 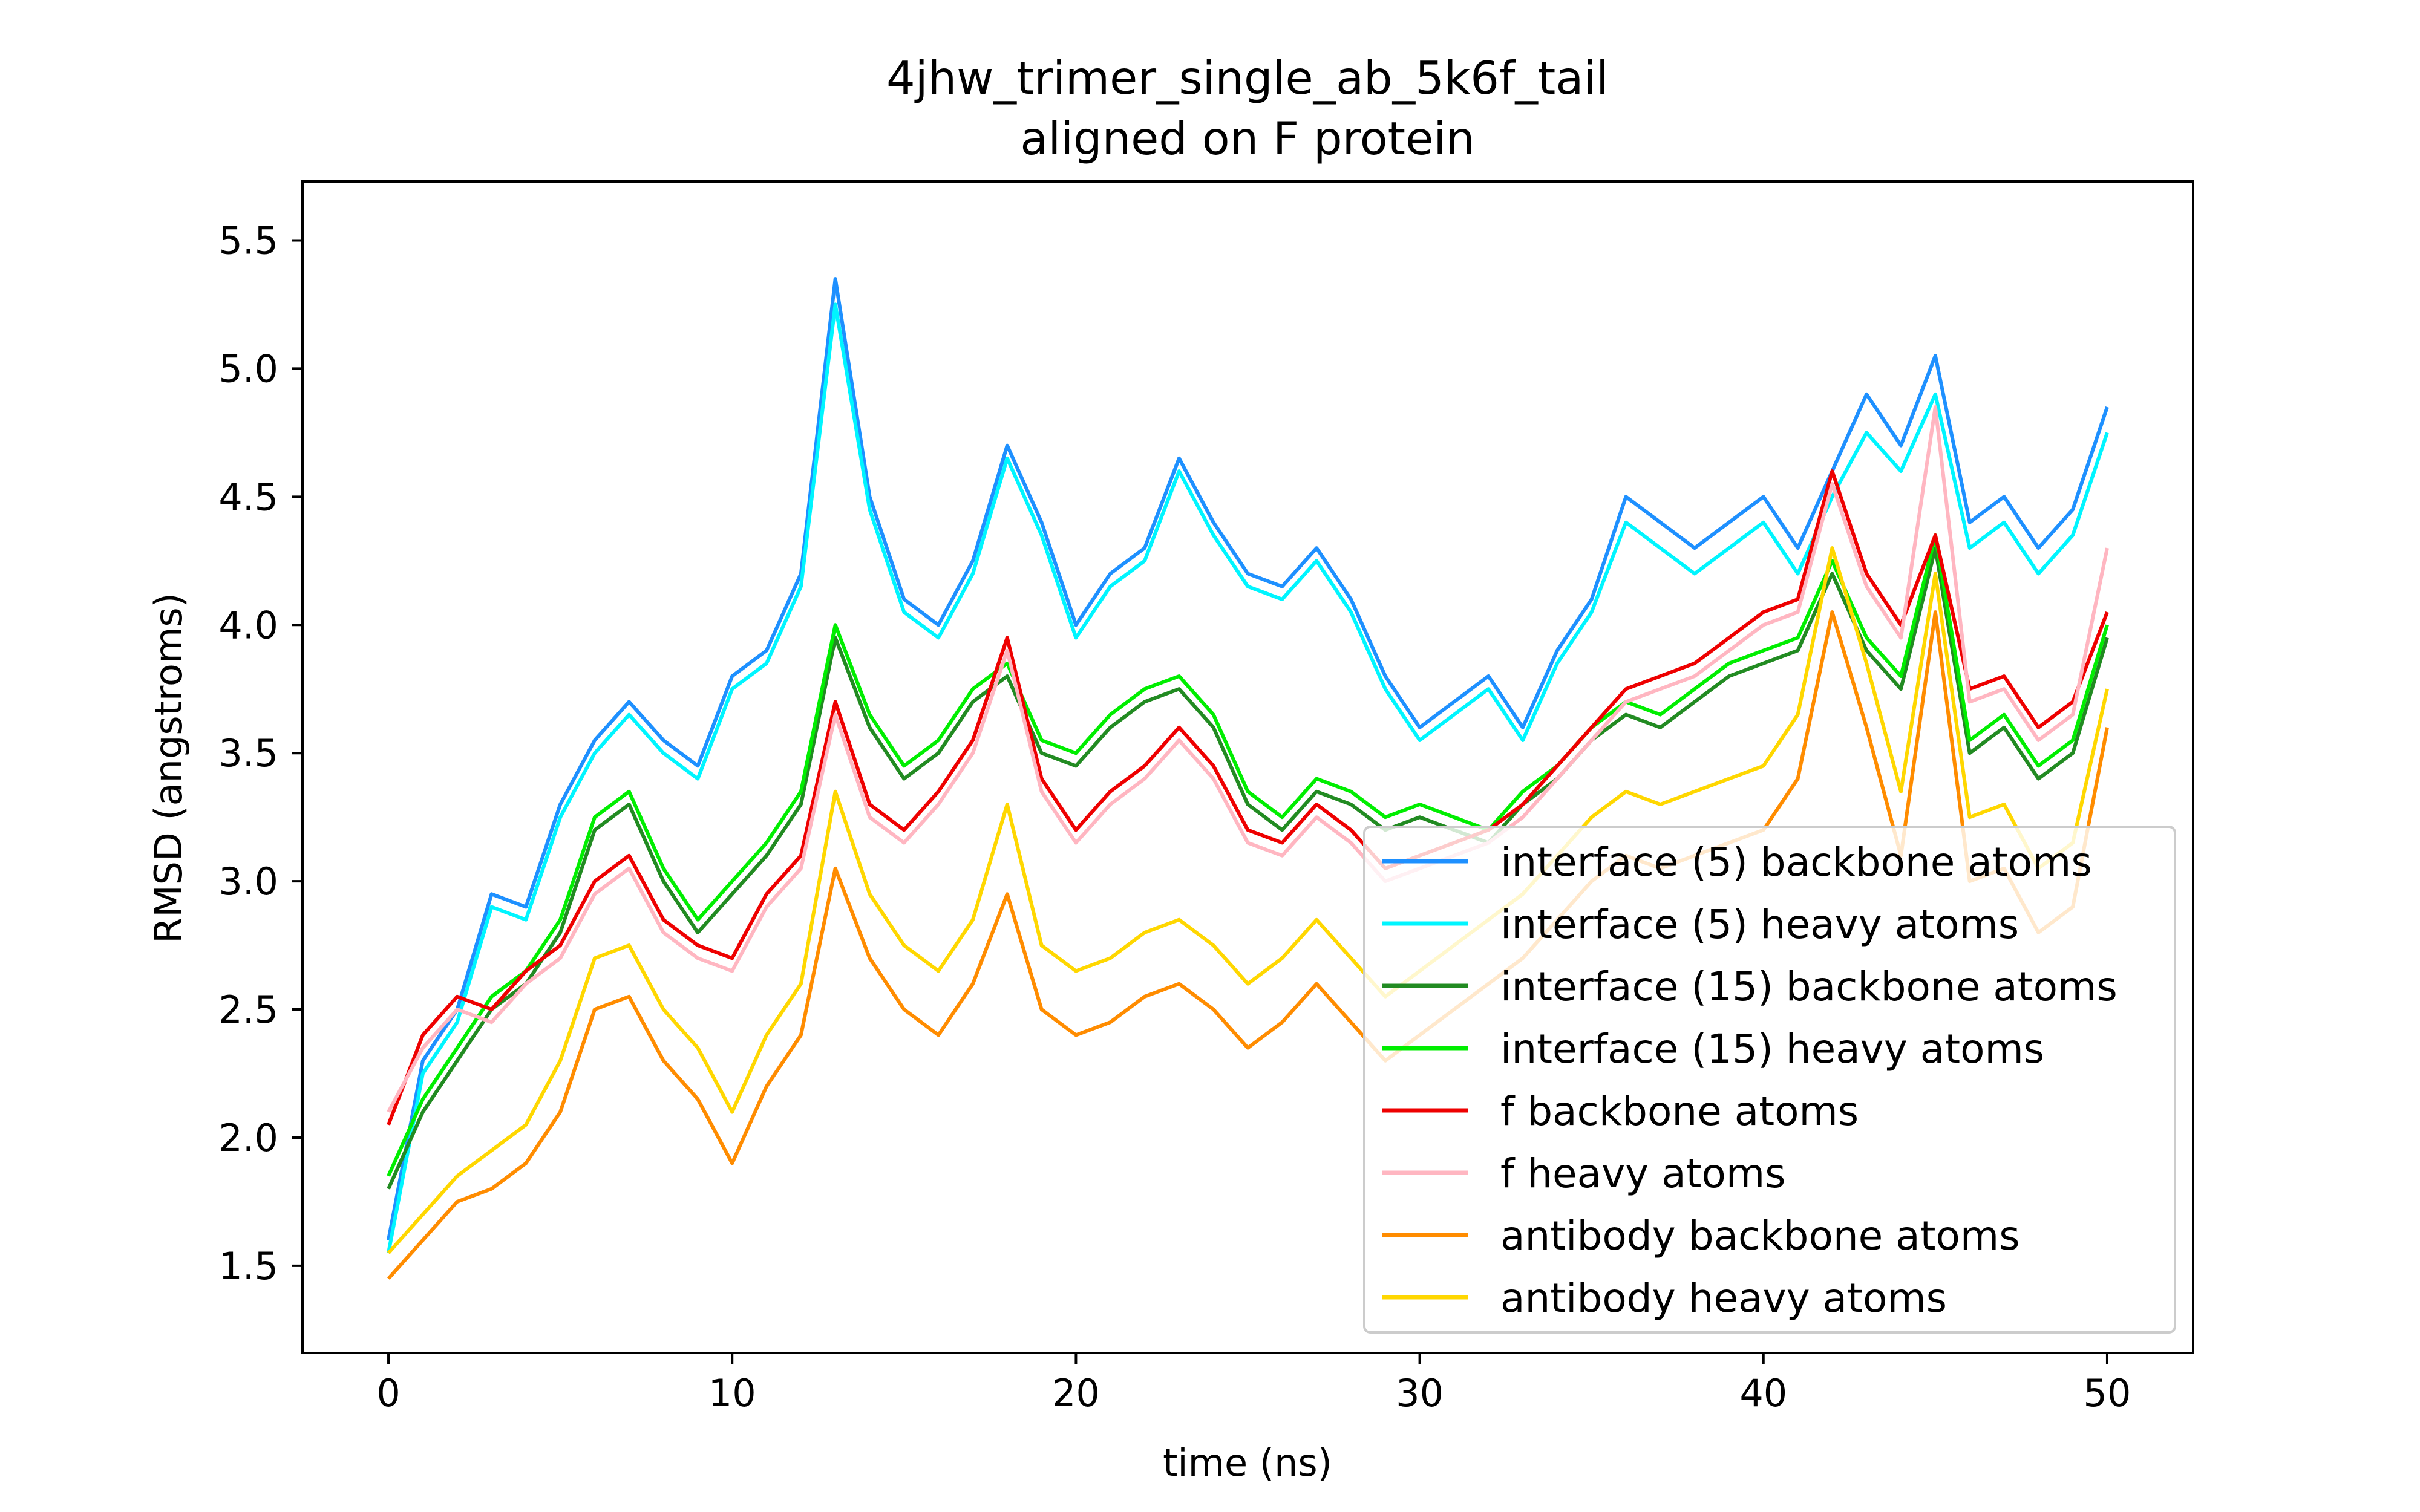 I want to click on y-tick-label: 1.5, so click(x=248, y=1266).